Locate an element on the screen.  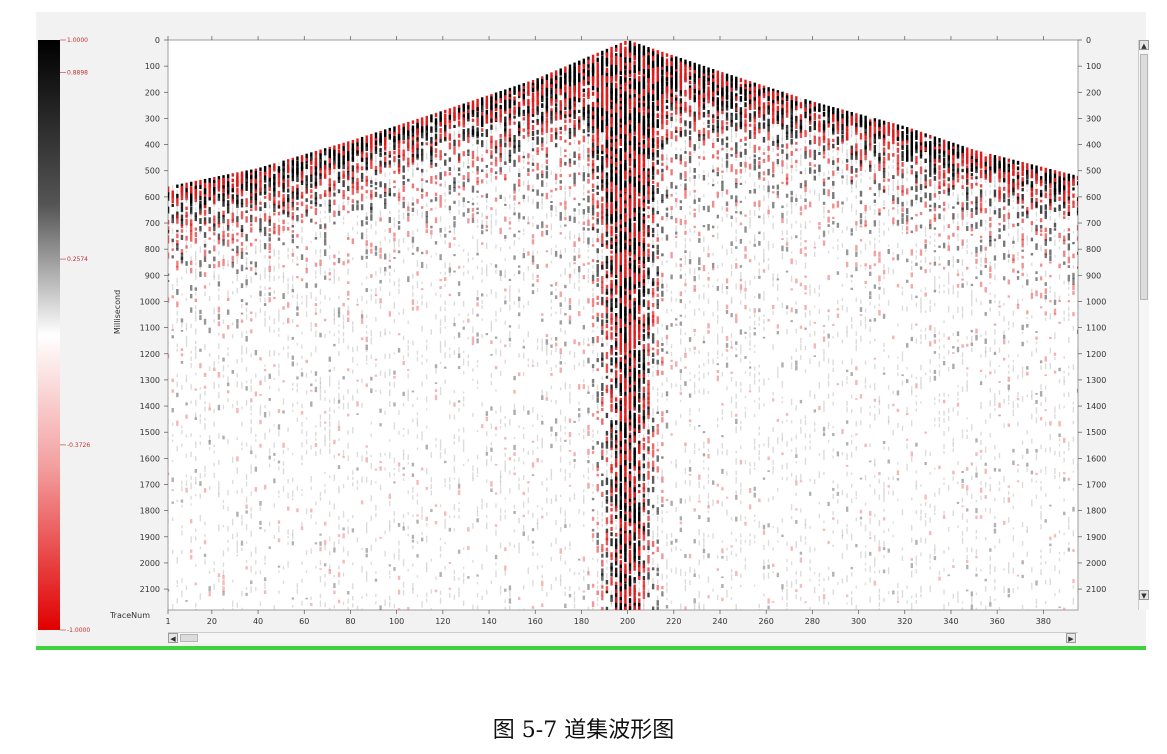
horizontal-scroll-thumb is located at coordinates (189, 638).